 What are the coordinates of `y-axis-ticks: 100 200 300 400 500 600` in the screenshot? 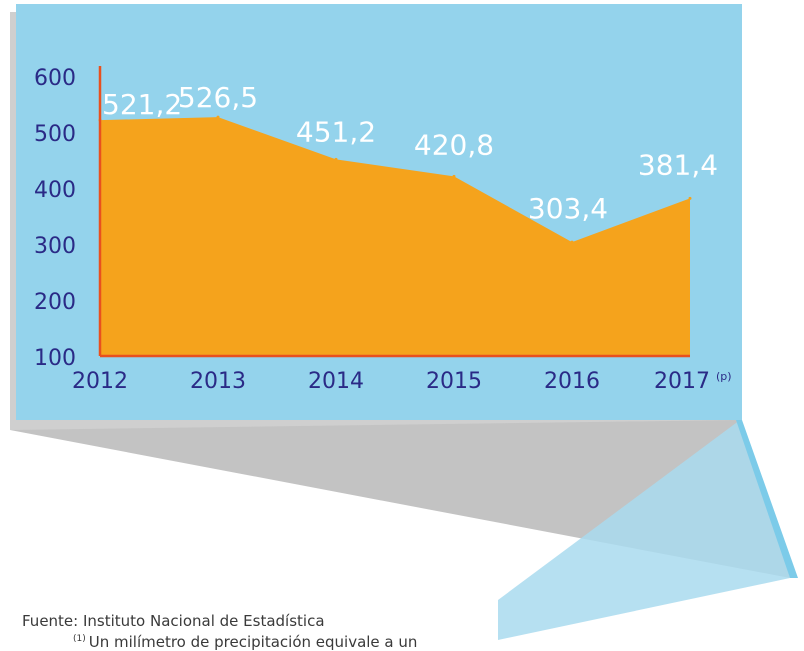 It's located at (55, 218).